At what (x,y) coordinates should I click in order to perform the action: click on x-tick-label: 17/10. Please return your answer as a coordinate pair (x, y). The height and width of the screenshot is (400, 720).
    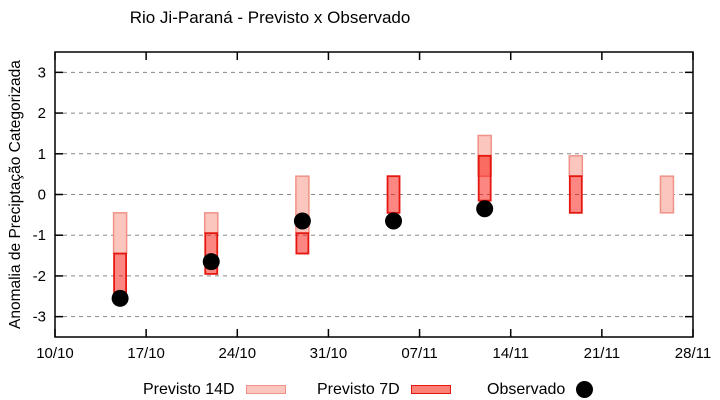
    Looking at the image, I should click on (146, 353).